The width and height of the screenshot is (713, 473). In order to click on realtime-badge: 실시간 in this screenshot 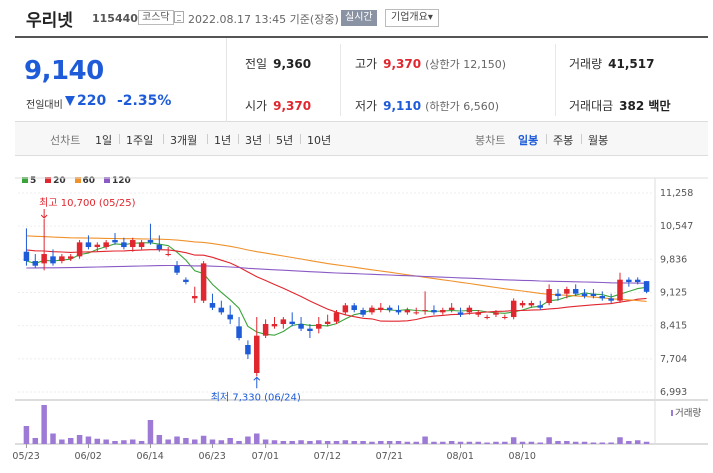, I will do `click(359, 18)`.